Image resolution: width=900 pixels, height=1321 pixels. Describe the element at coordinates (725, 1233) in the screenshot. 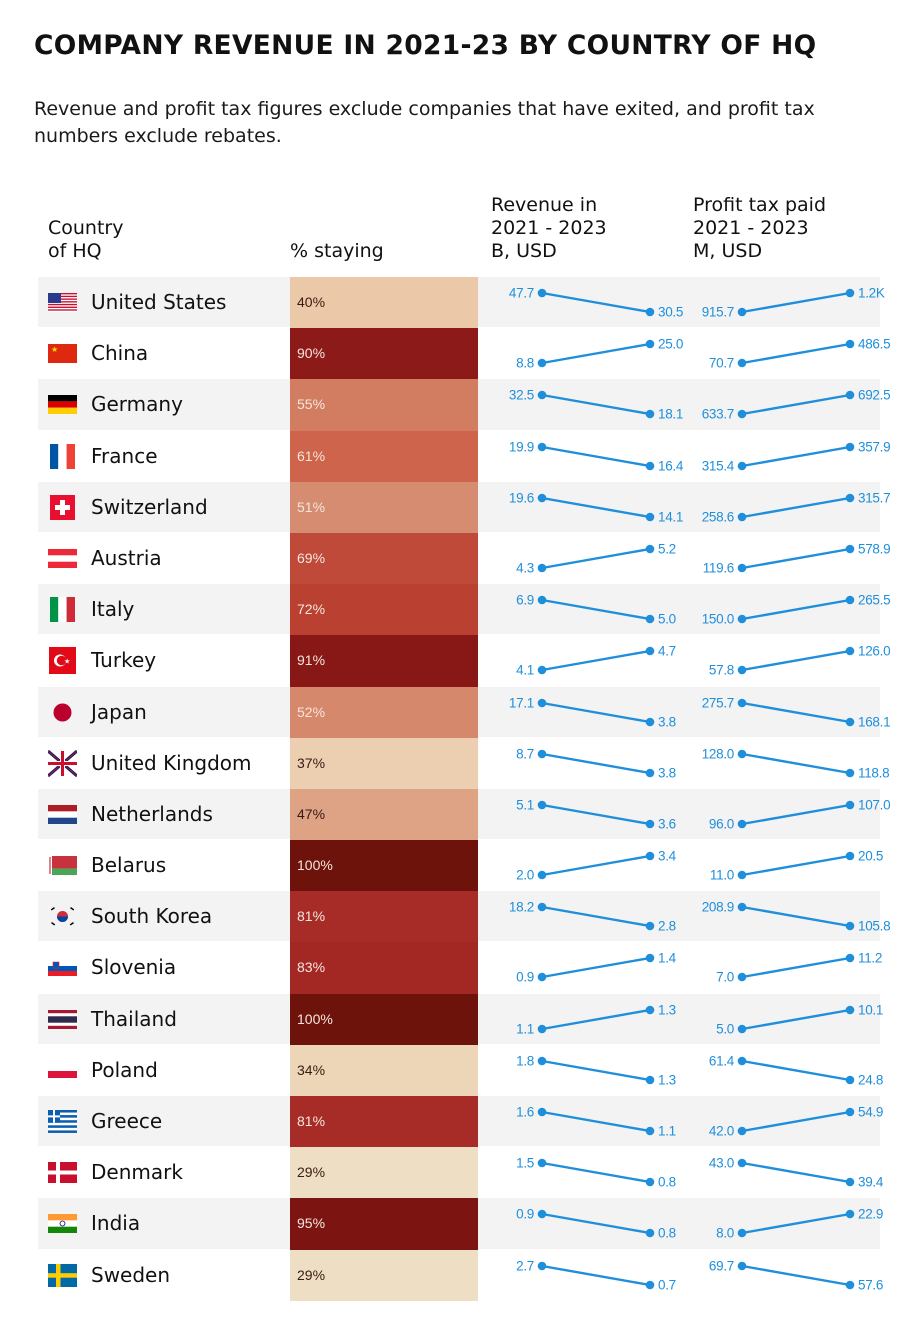

I see `tax-2021-label: 8.0` at that location.